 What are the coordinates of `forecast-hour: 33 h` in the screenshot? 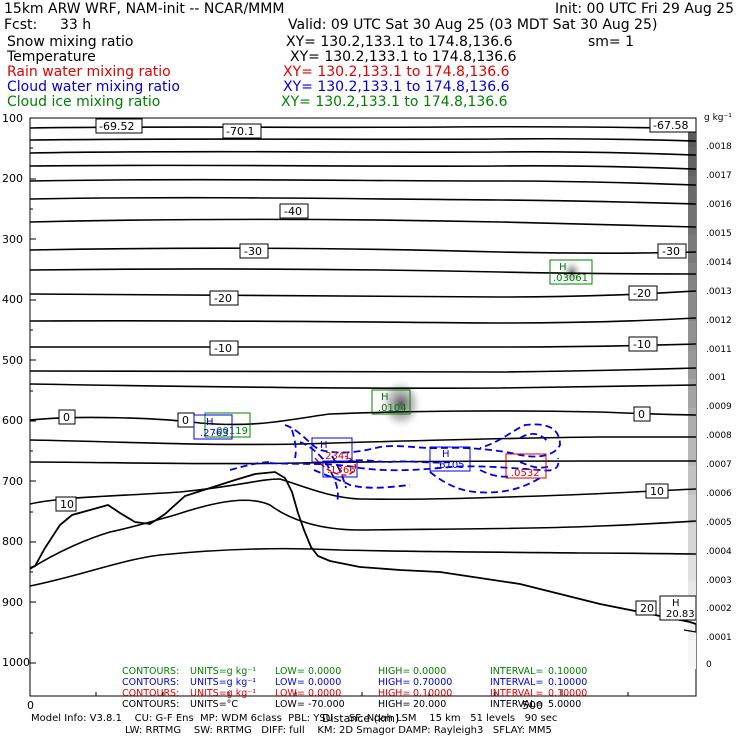 It's located at (76, 25).